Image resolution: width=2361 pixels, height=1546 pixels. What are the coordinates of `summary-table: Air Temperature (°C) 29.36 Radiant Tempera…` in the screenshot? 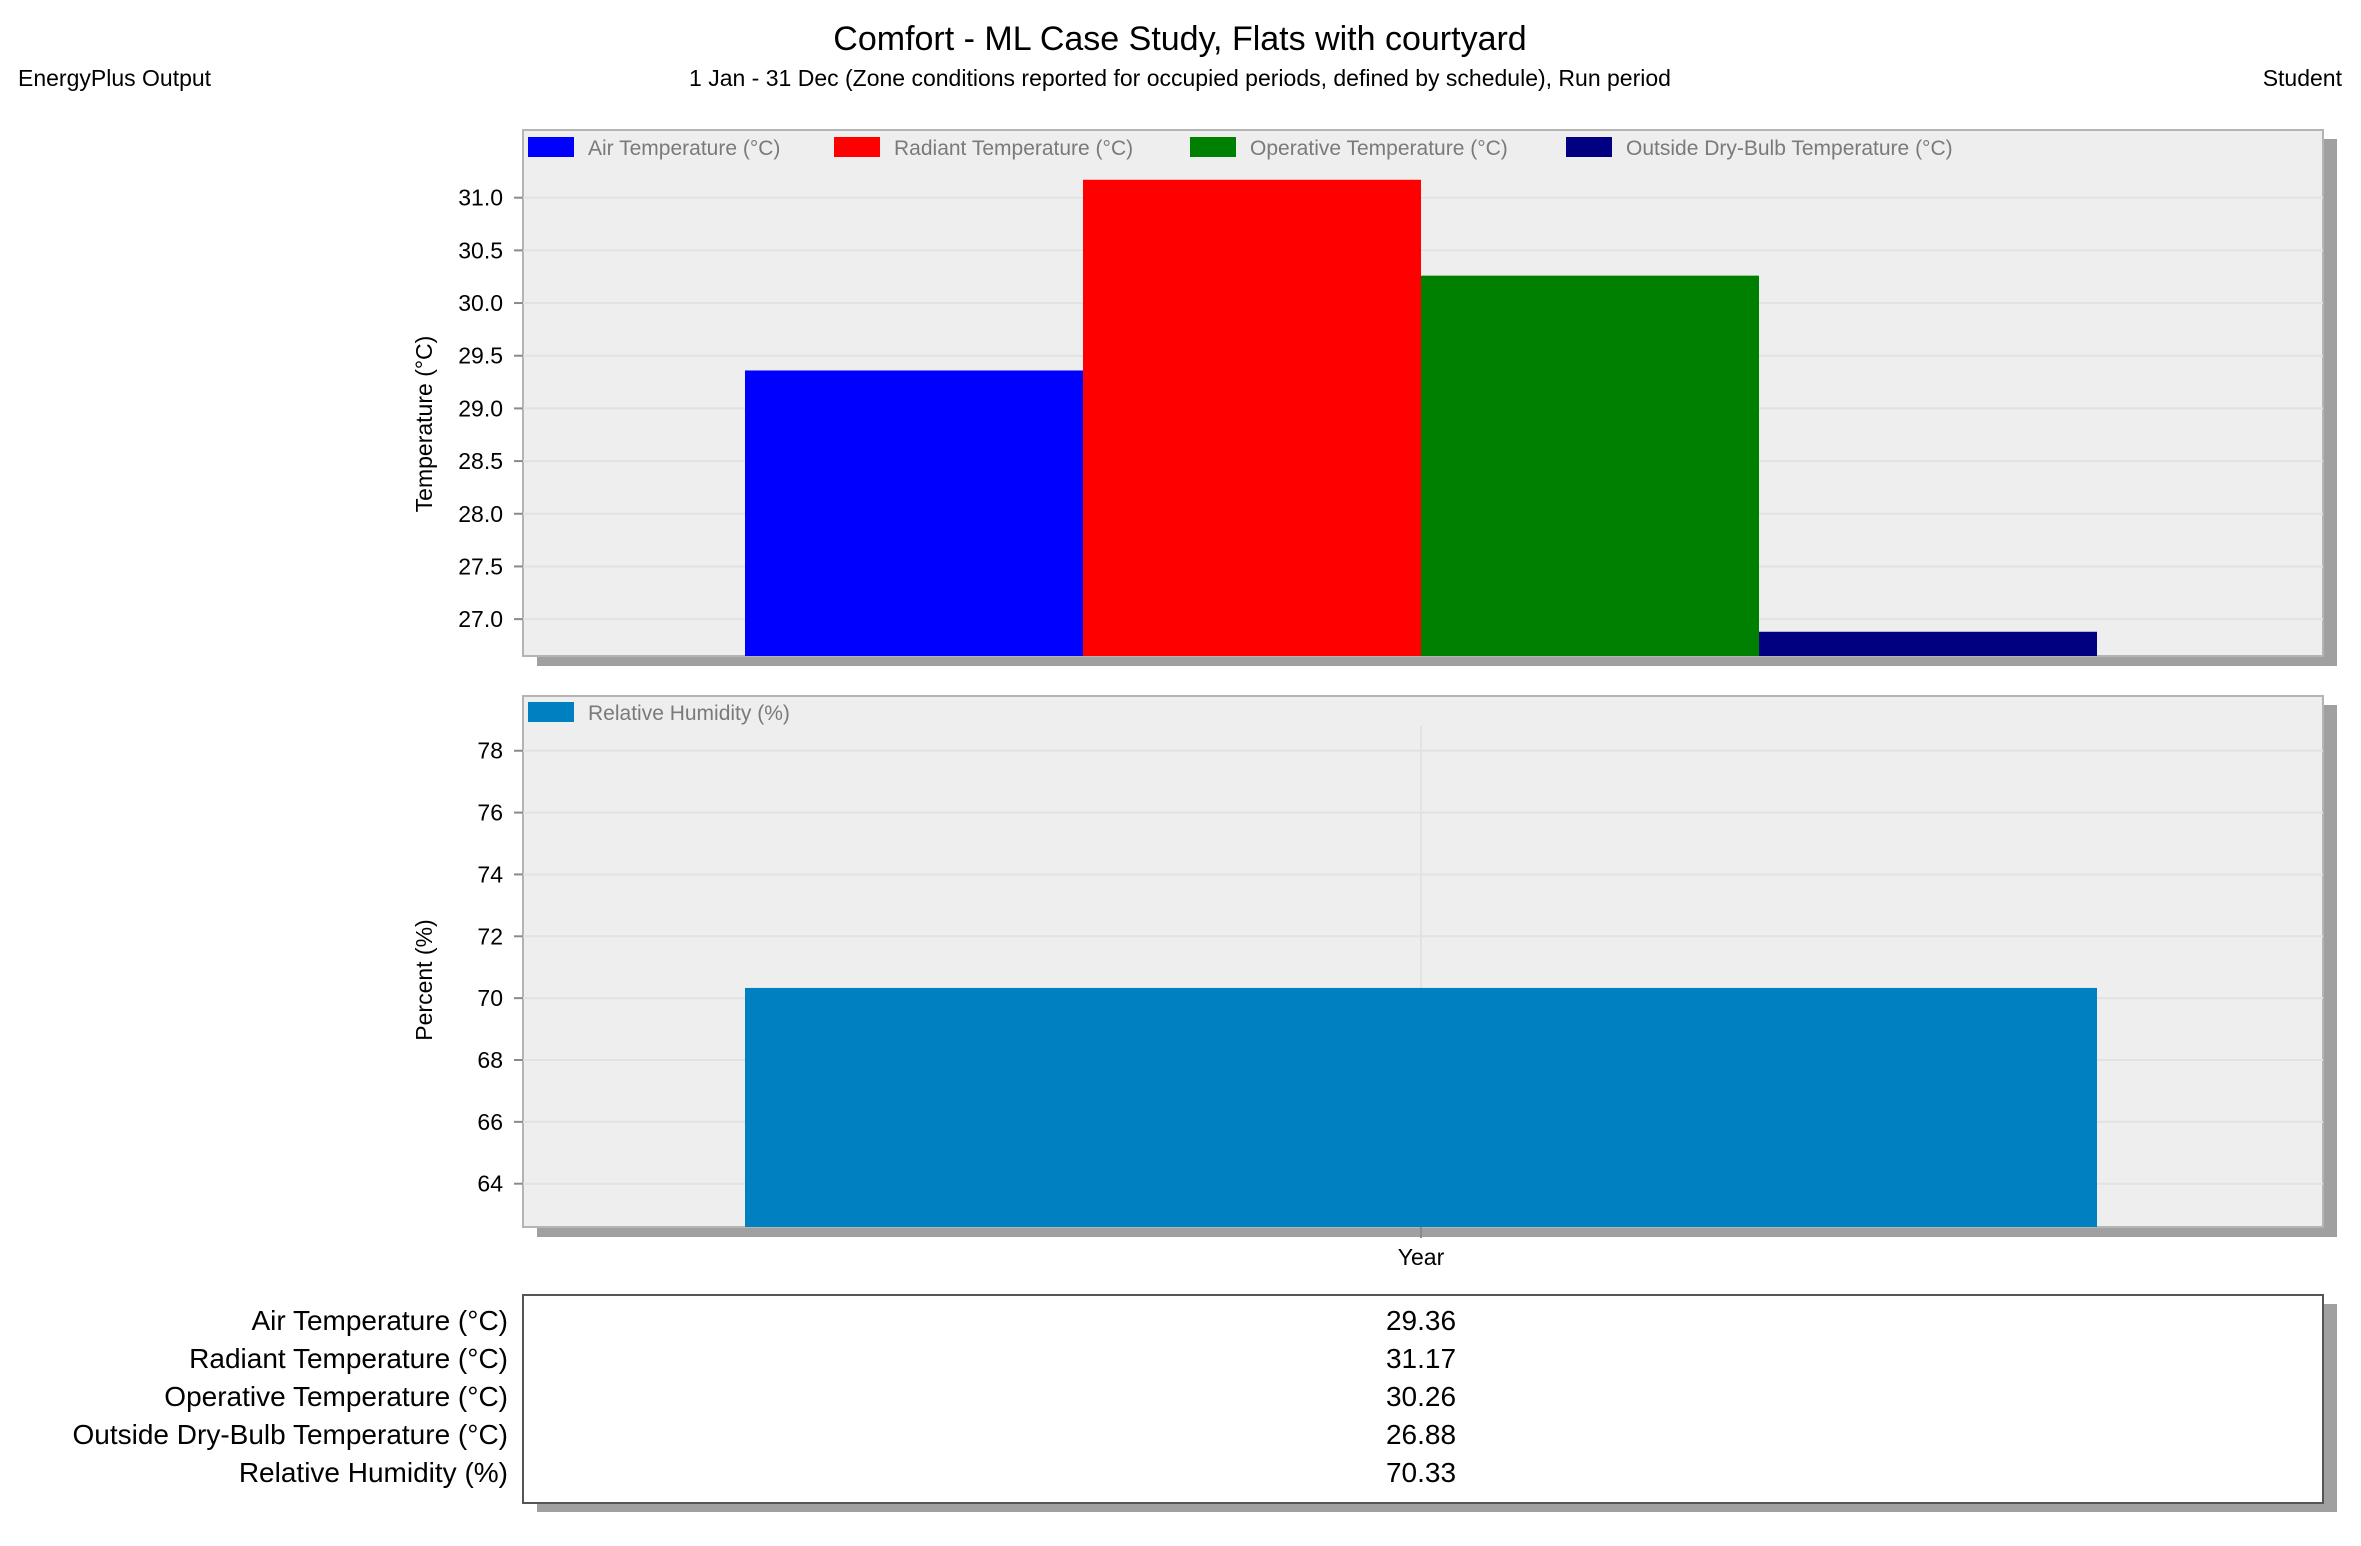 It's located at (1205, 1403).